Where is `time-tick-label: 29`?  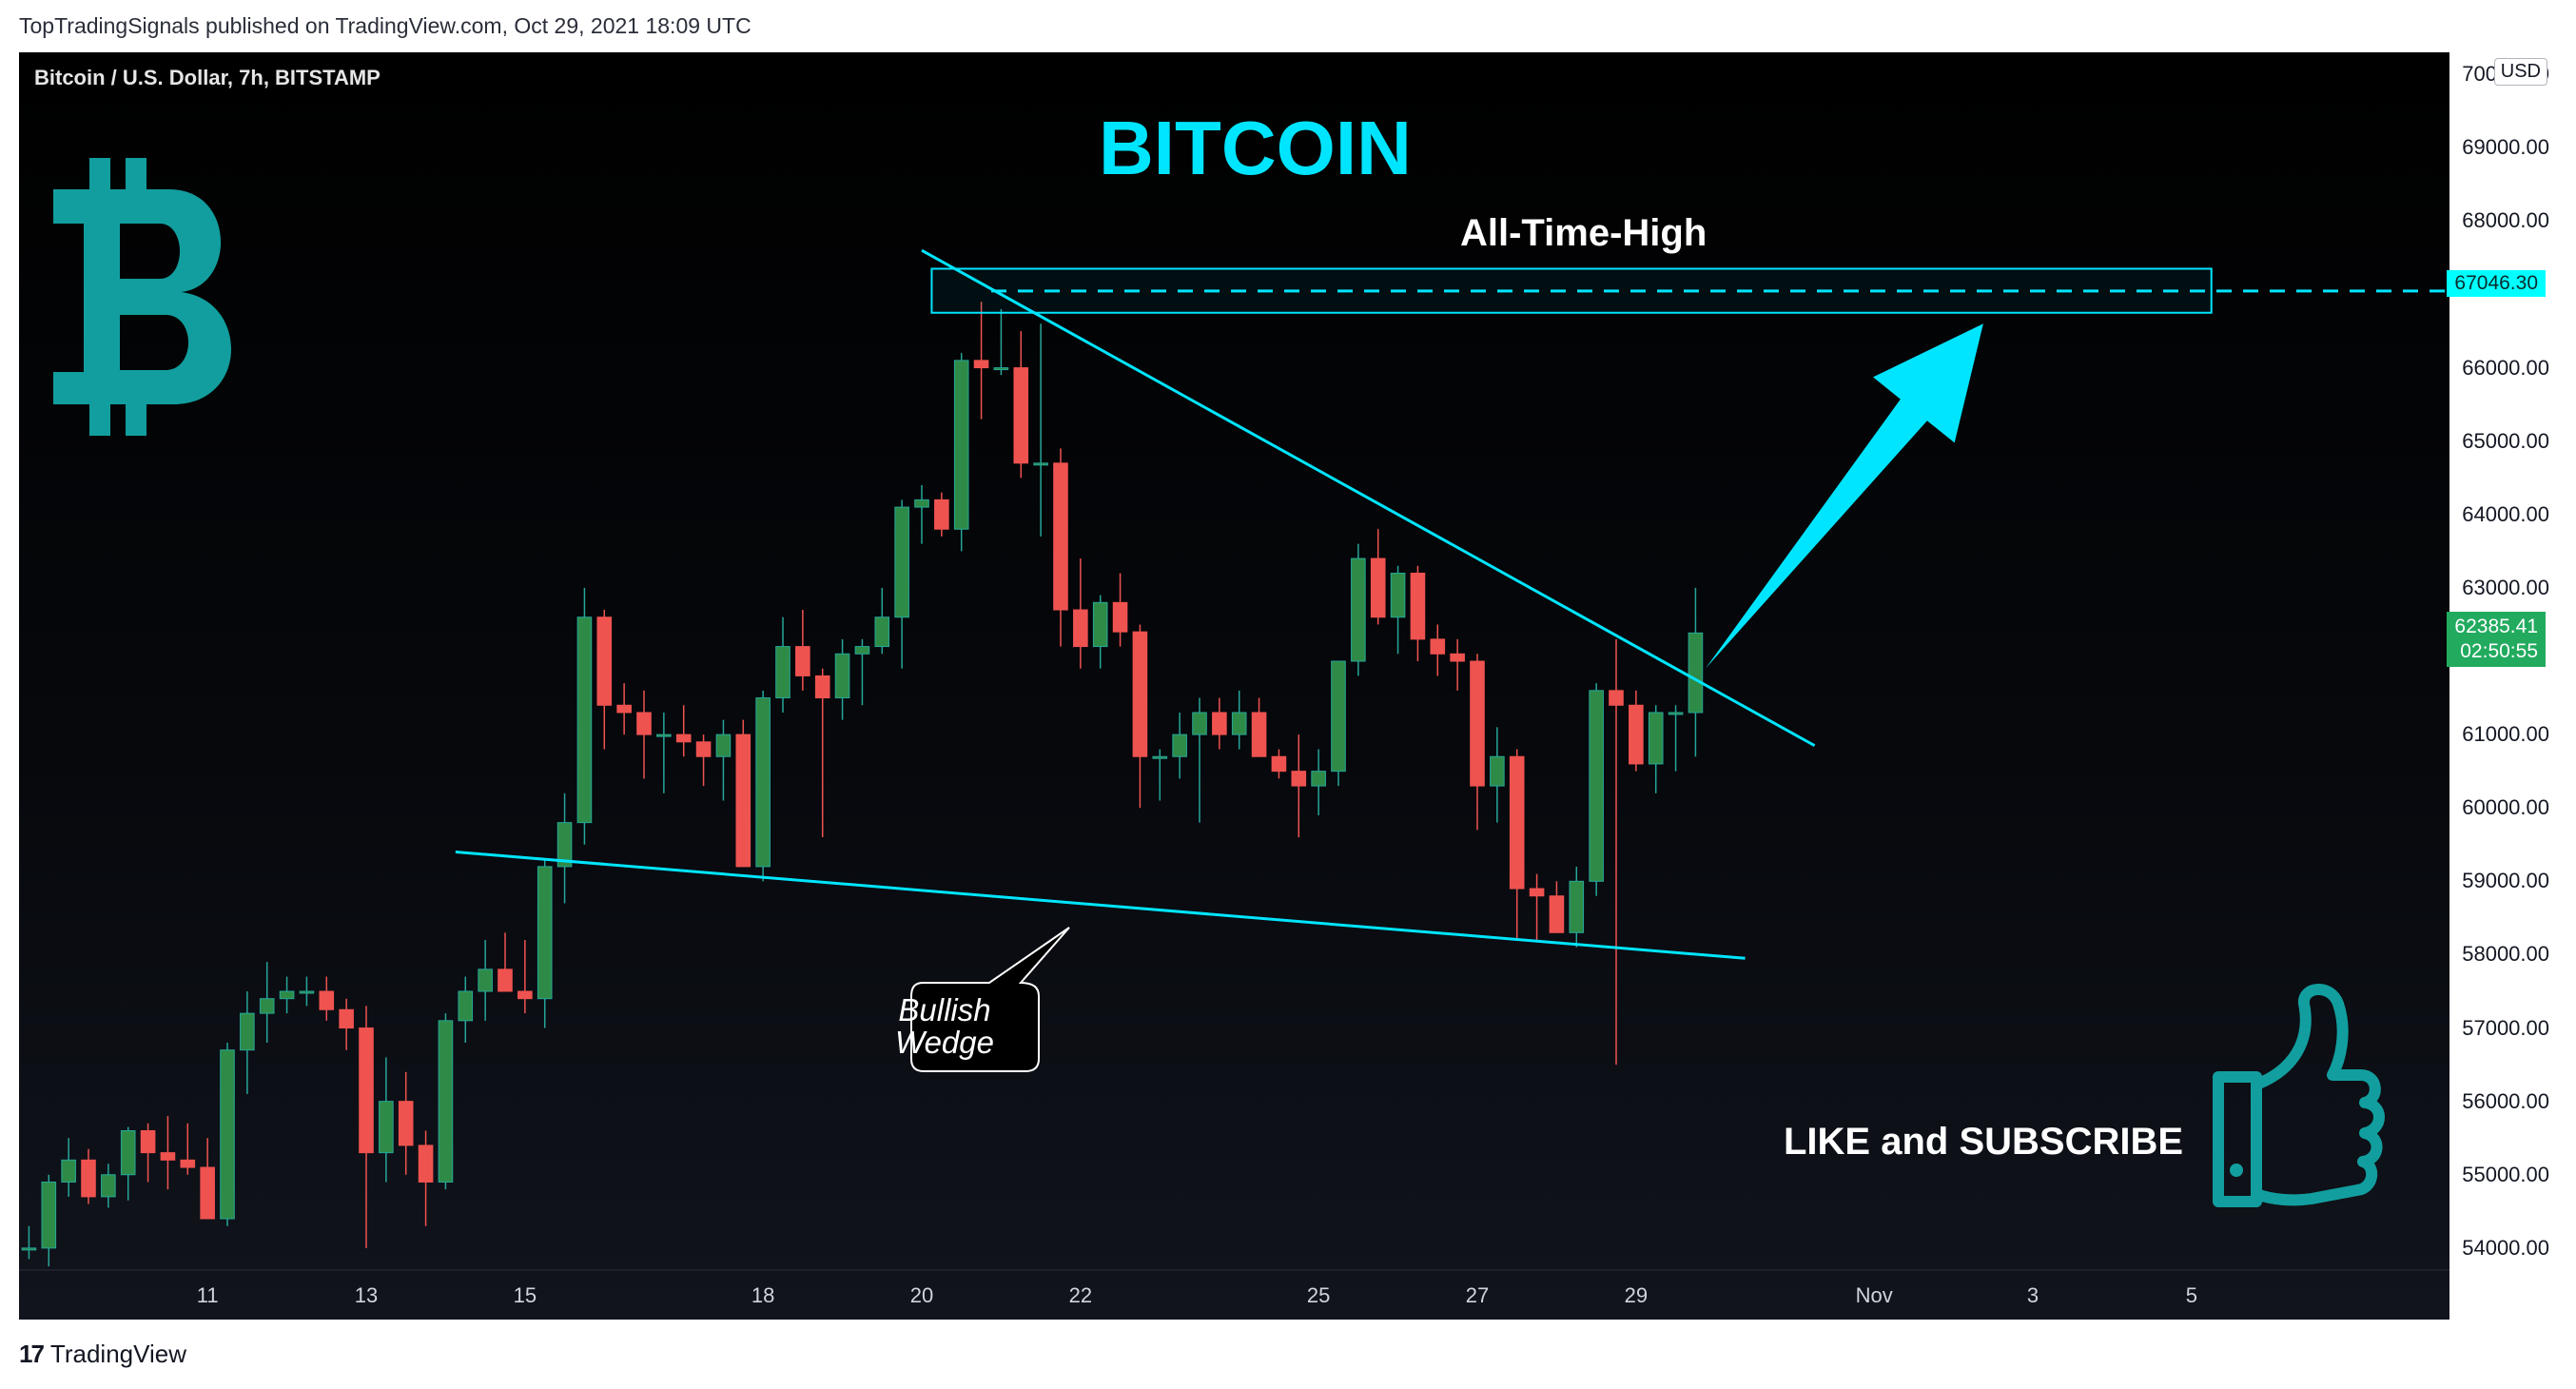
time-tick-label: 29 is located at coordinates (1637, 1295).